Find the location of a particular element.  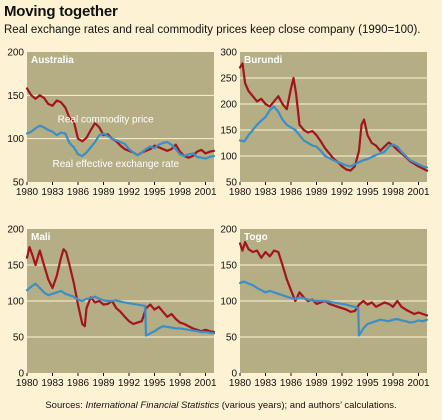

source-title: International Financial Statistics is located at coordinates (152, 405).